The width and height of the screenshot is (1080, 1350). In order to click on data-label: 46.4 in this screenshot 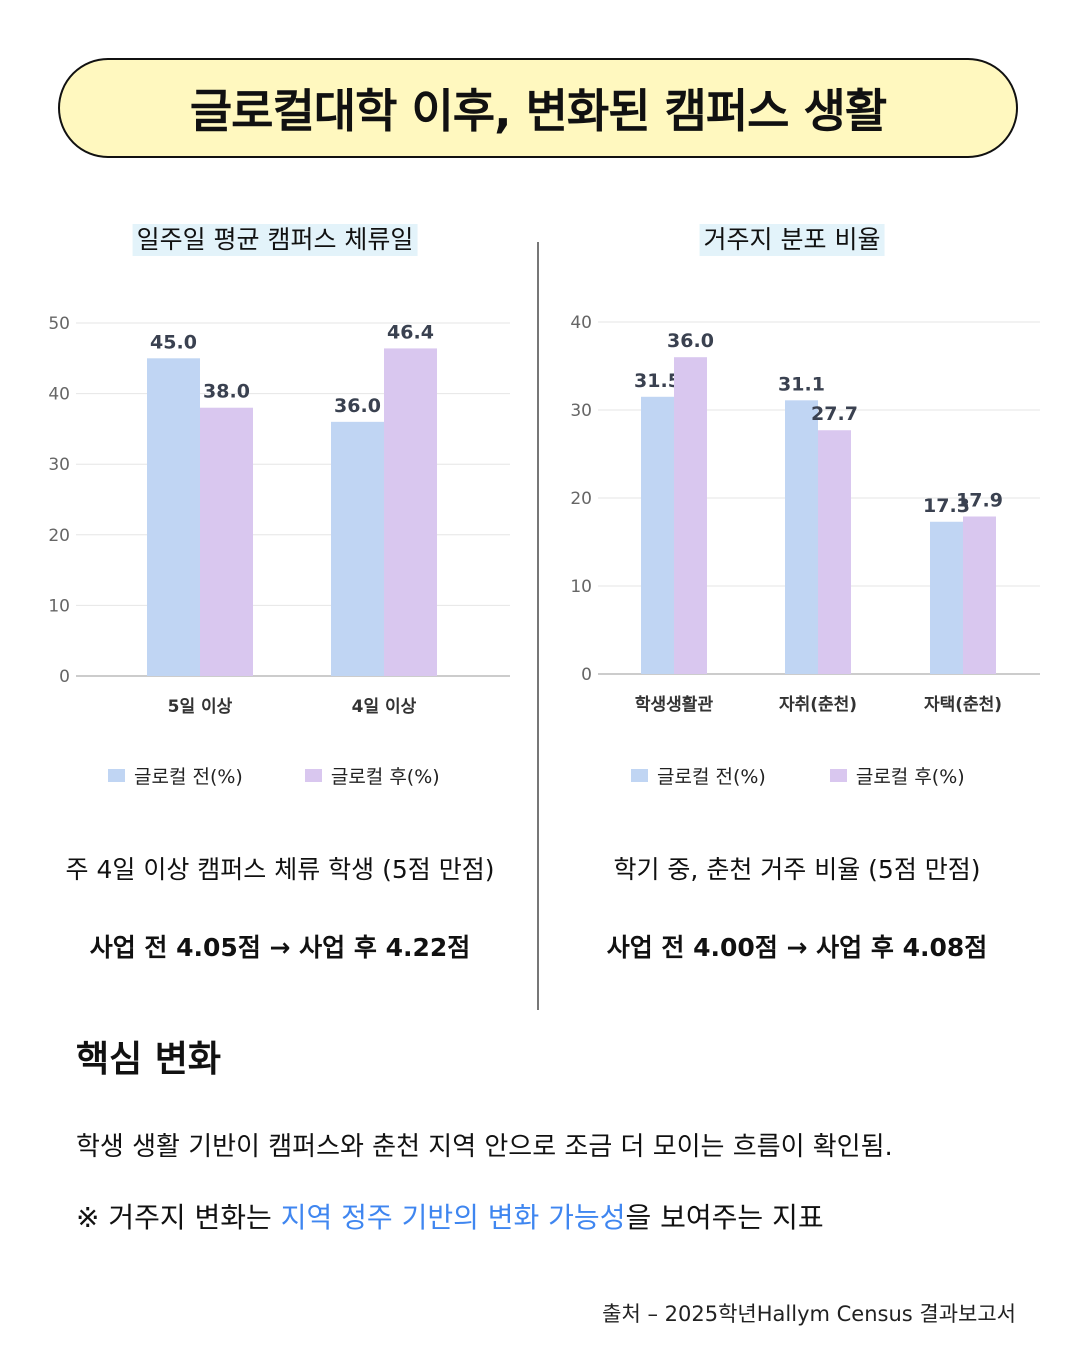, I will do `click(410, 332)`.